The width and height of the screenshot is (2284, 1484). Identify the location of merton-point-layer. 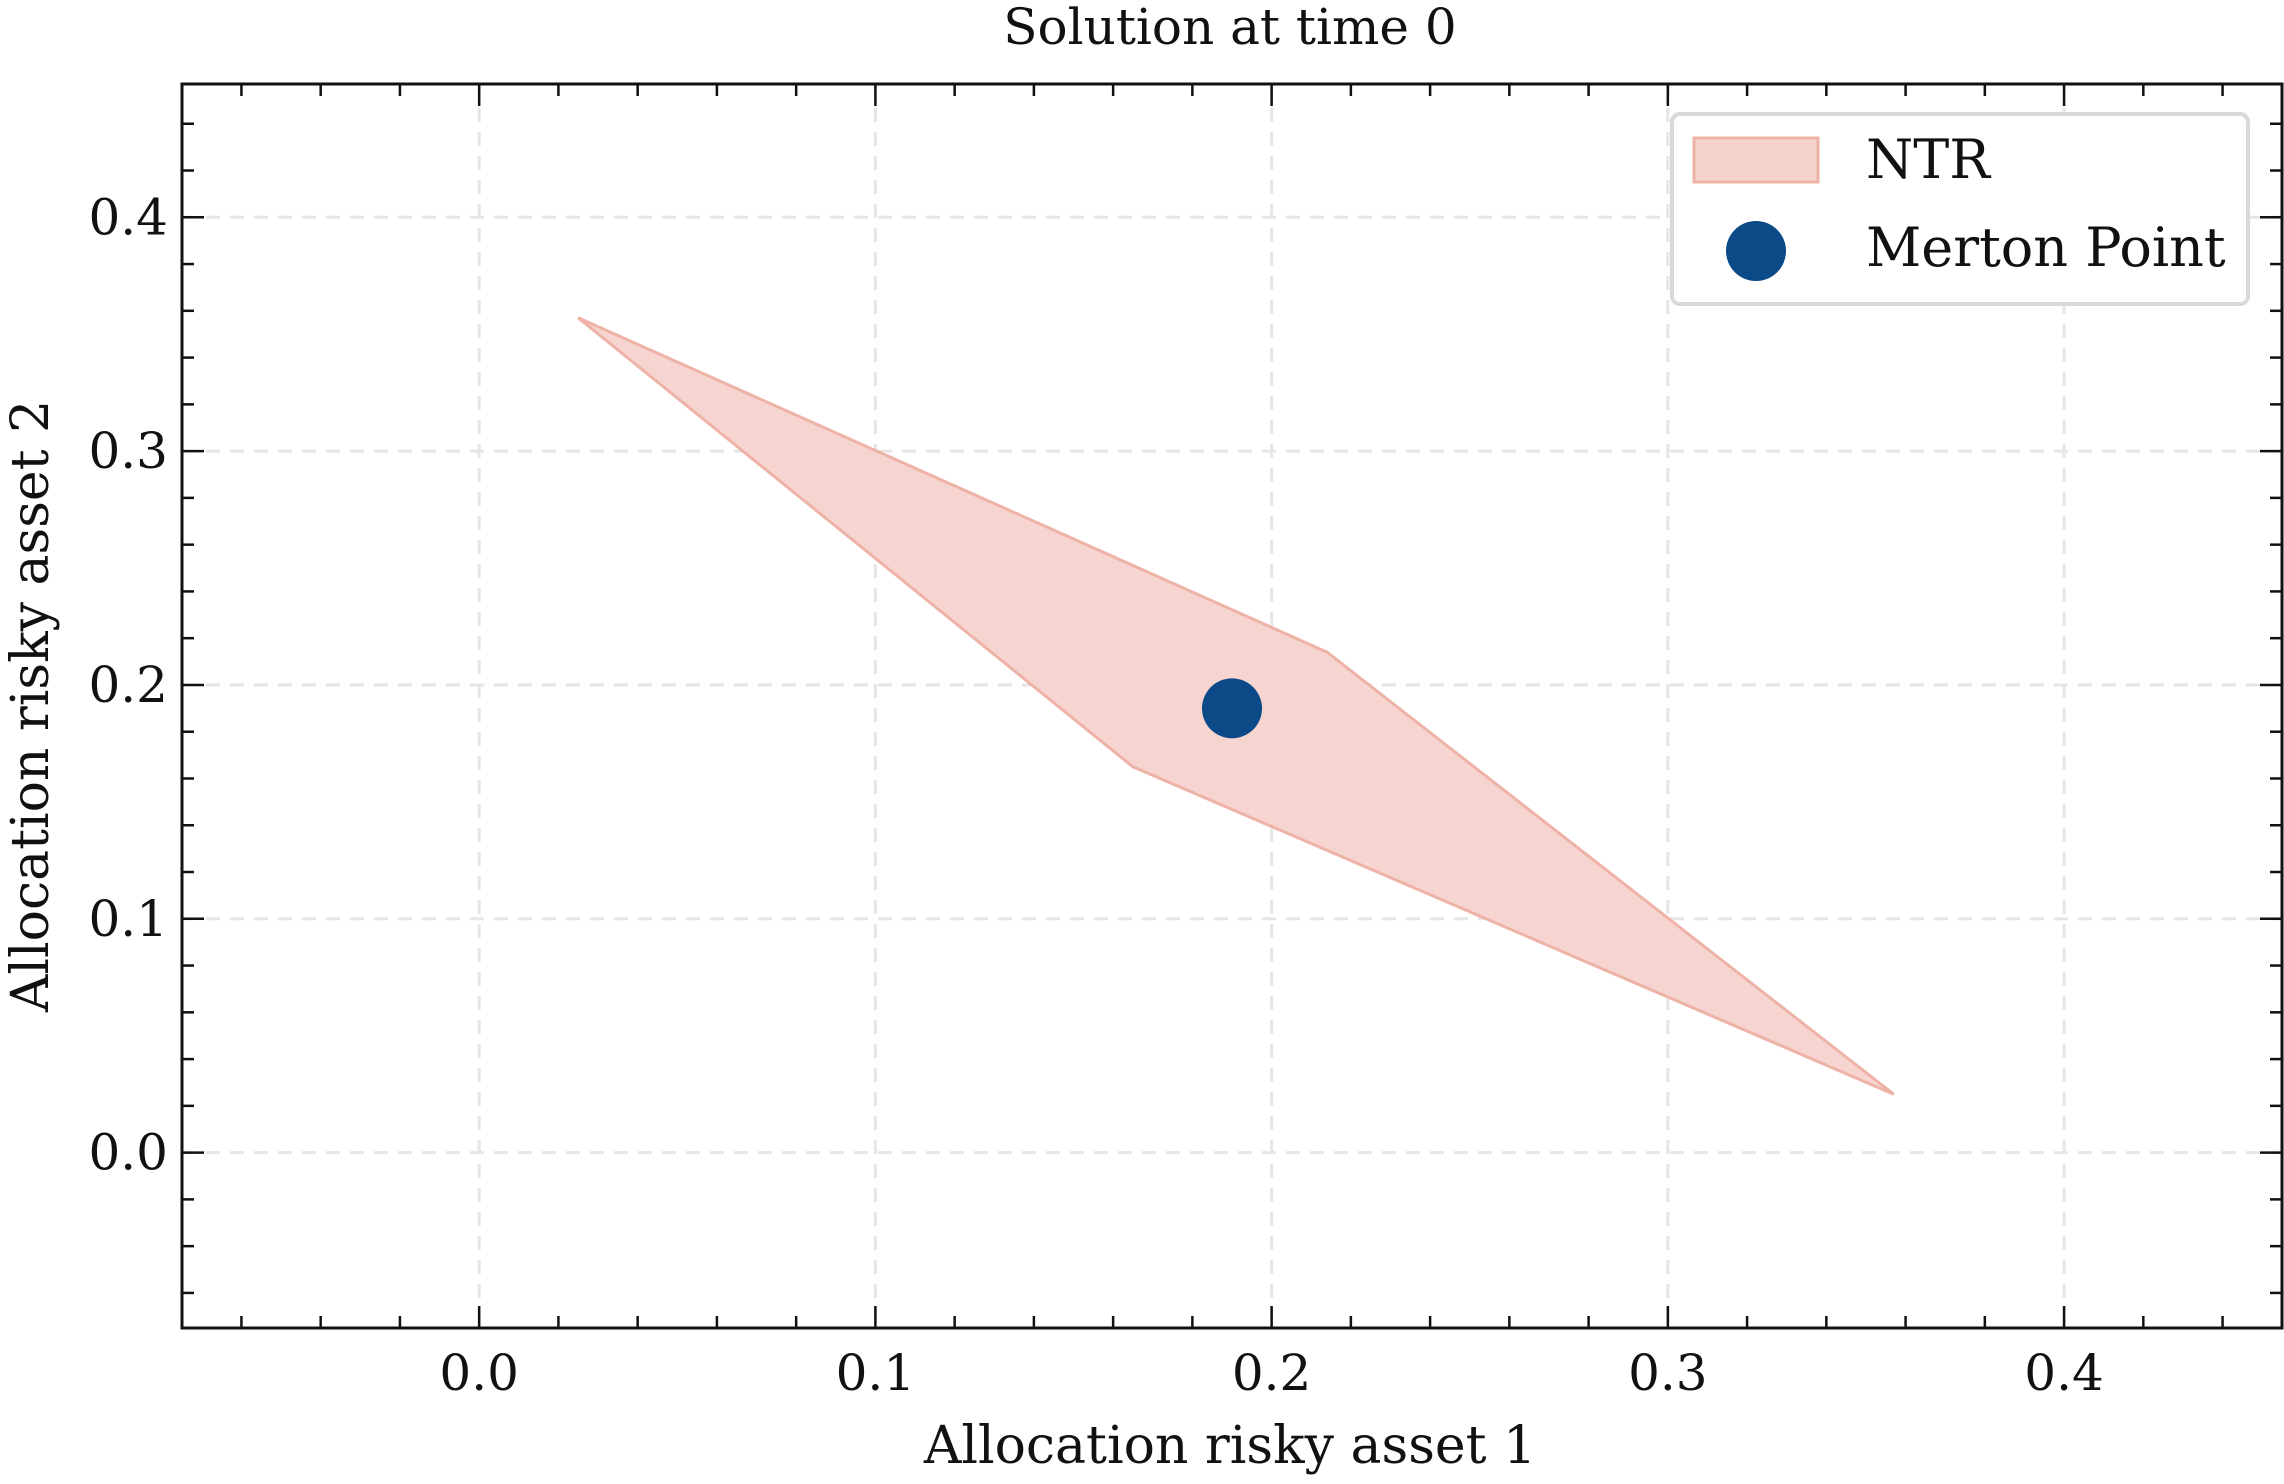
(1232, 708).